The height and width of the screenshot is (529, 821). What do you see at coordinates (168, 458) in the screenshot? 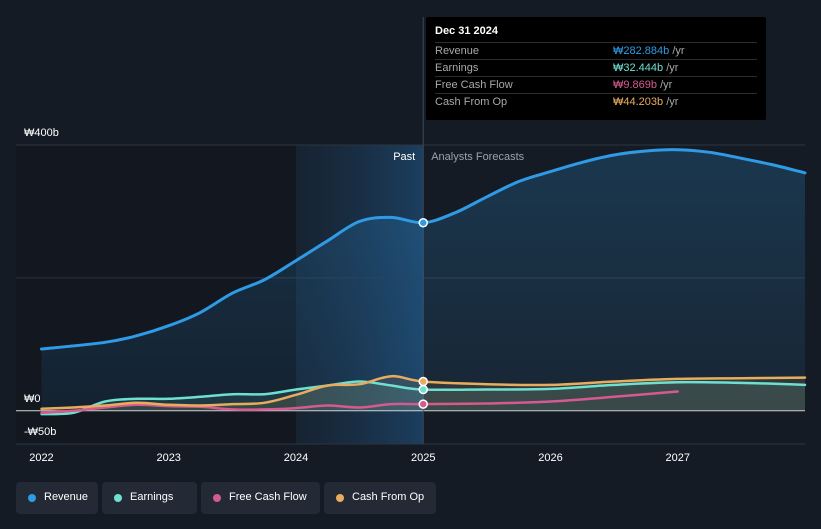
I see `x-axis-label: 2023` at bounding box center [168, 458].